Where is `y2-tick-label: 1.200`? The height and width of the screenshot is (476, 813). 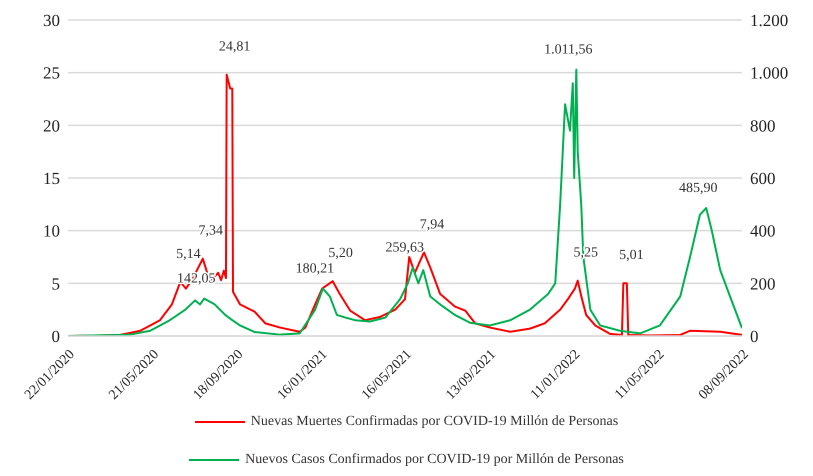
y2-tick-label: 1.200 is located at coordinates (769, 20).